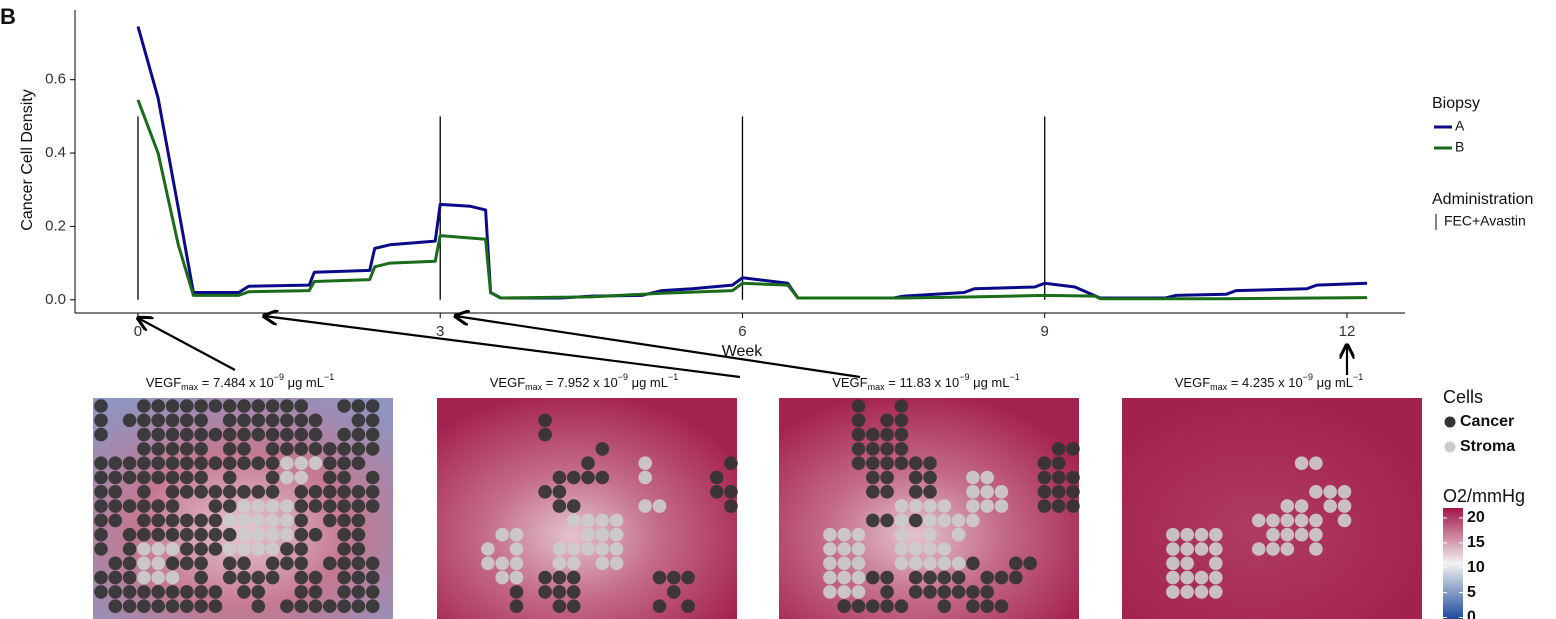 The image size is (1556, 619). Describe the element at coordinates (1484, 496) in the screenshot. I see `colorbar-title: O2/mmHg` at that location.